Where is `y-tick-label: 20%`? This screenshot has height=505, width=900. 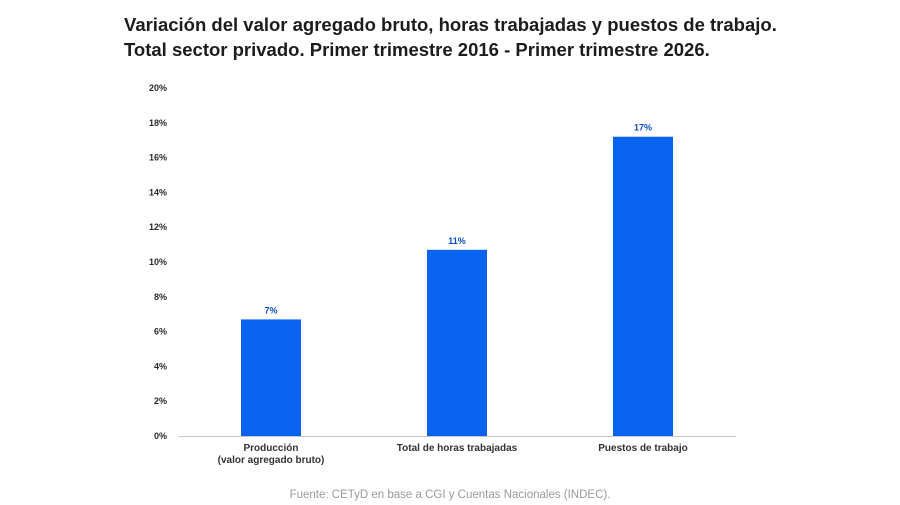
y-tick-label: 20% is located at coordinates (158, 88).